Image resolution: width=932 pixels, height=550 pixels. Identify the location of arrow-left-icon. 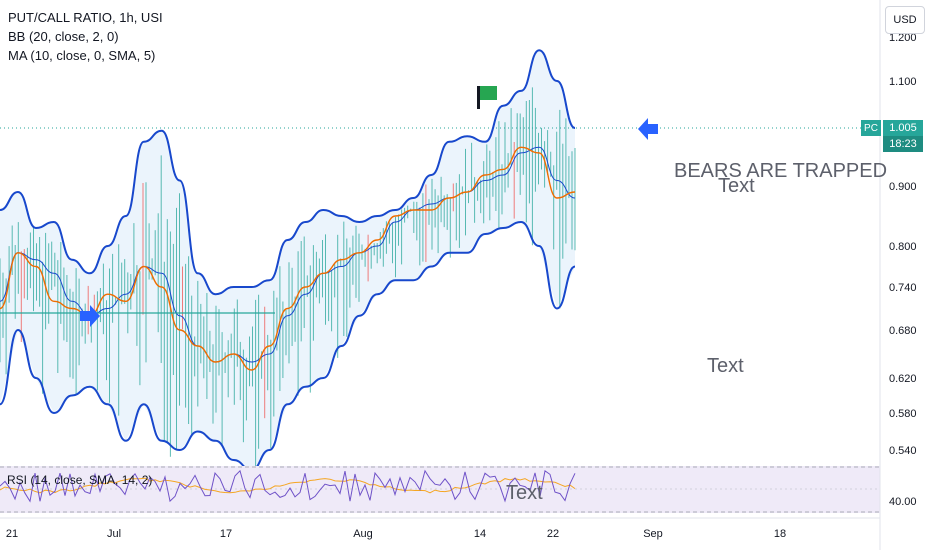
(648, 129).